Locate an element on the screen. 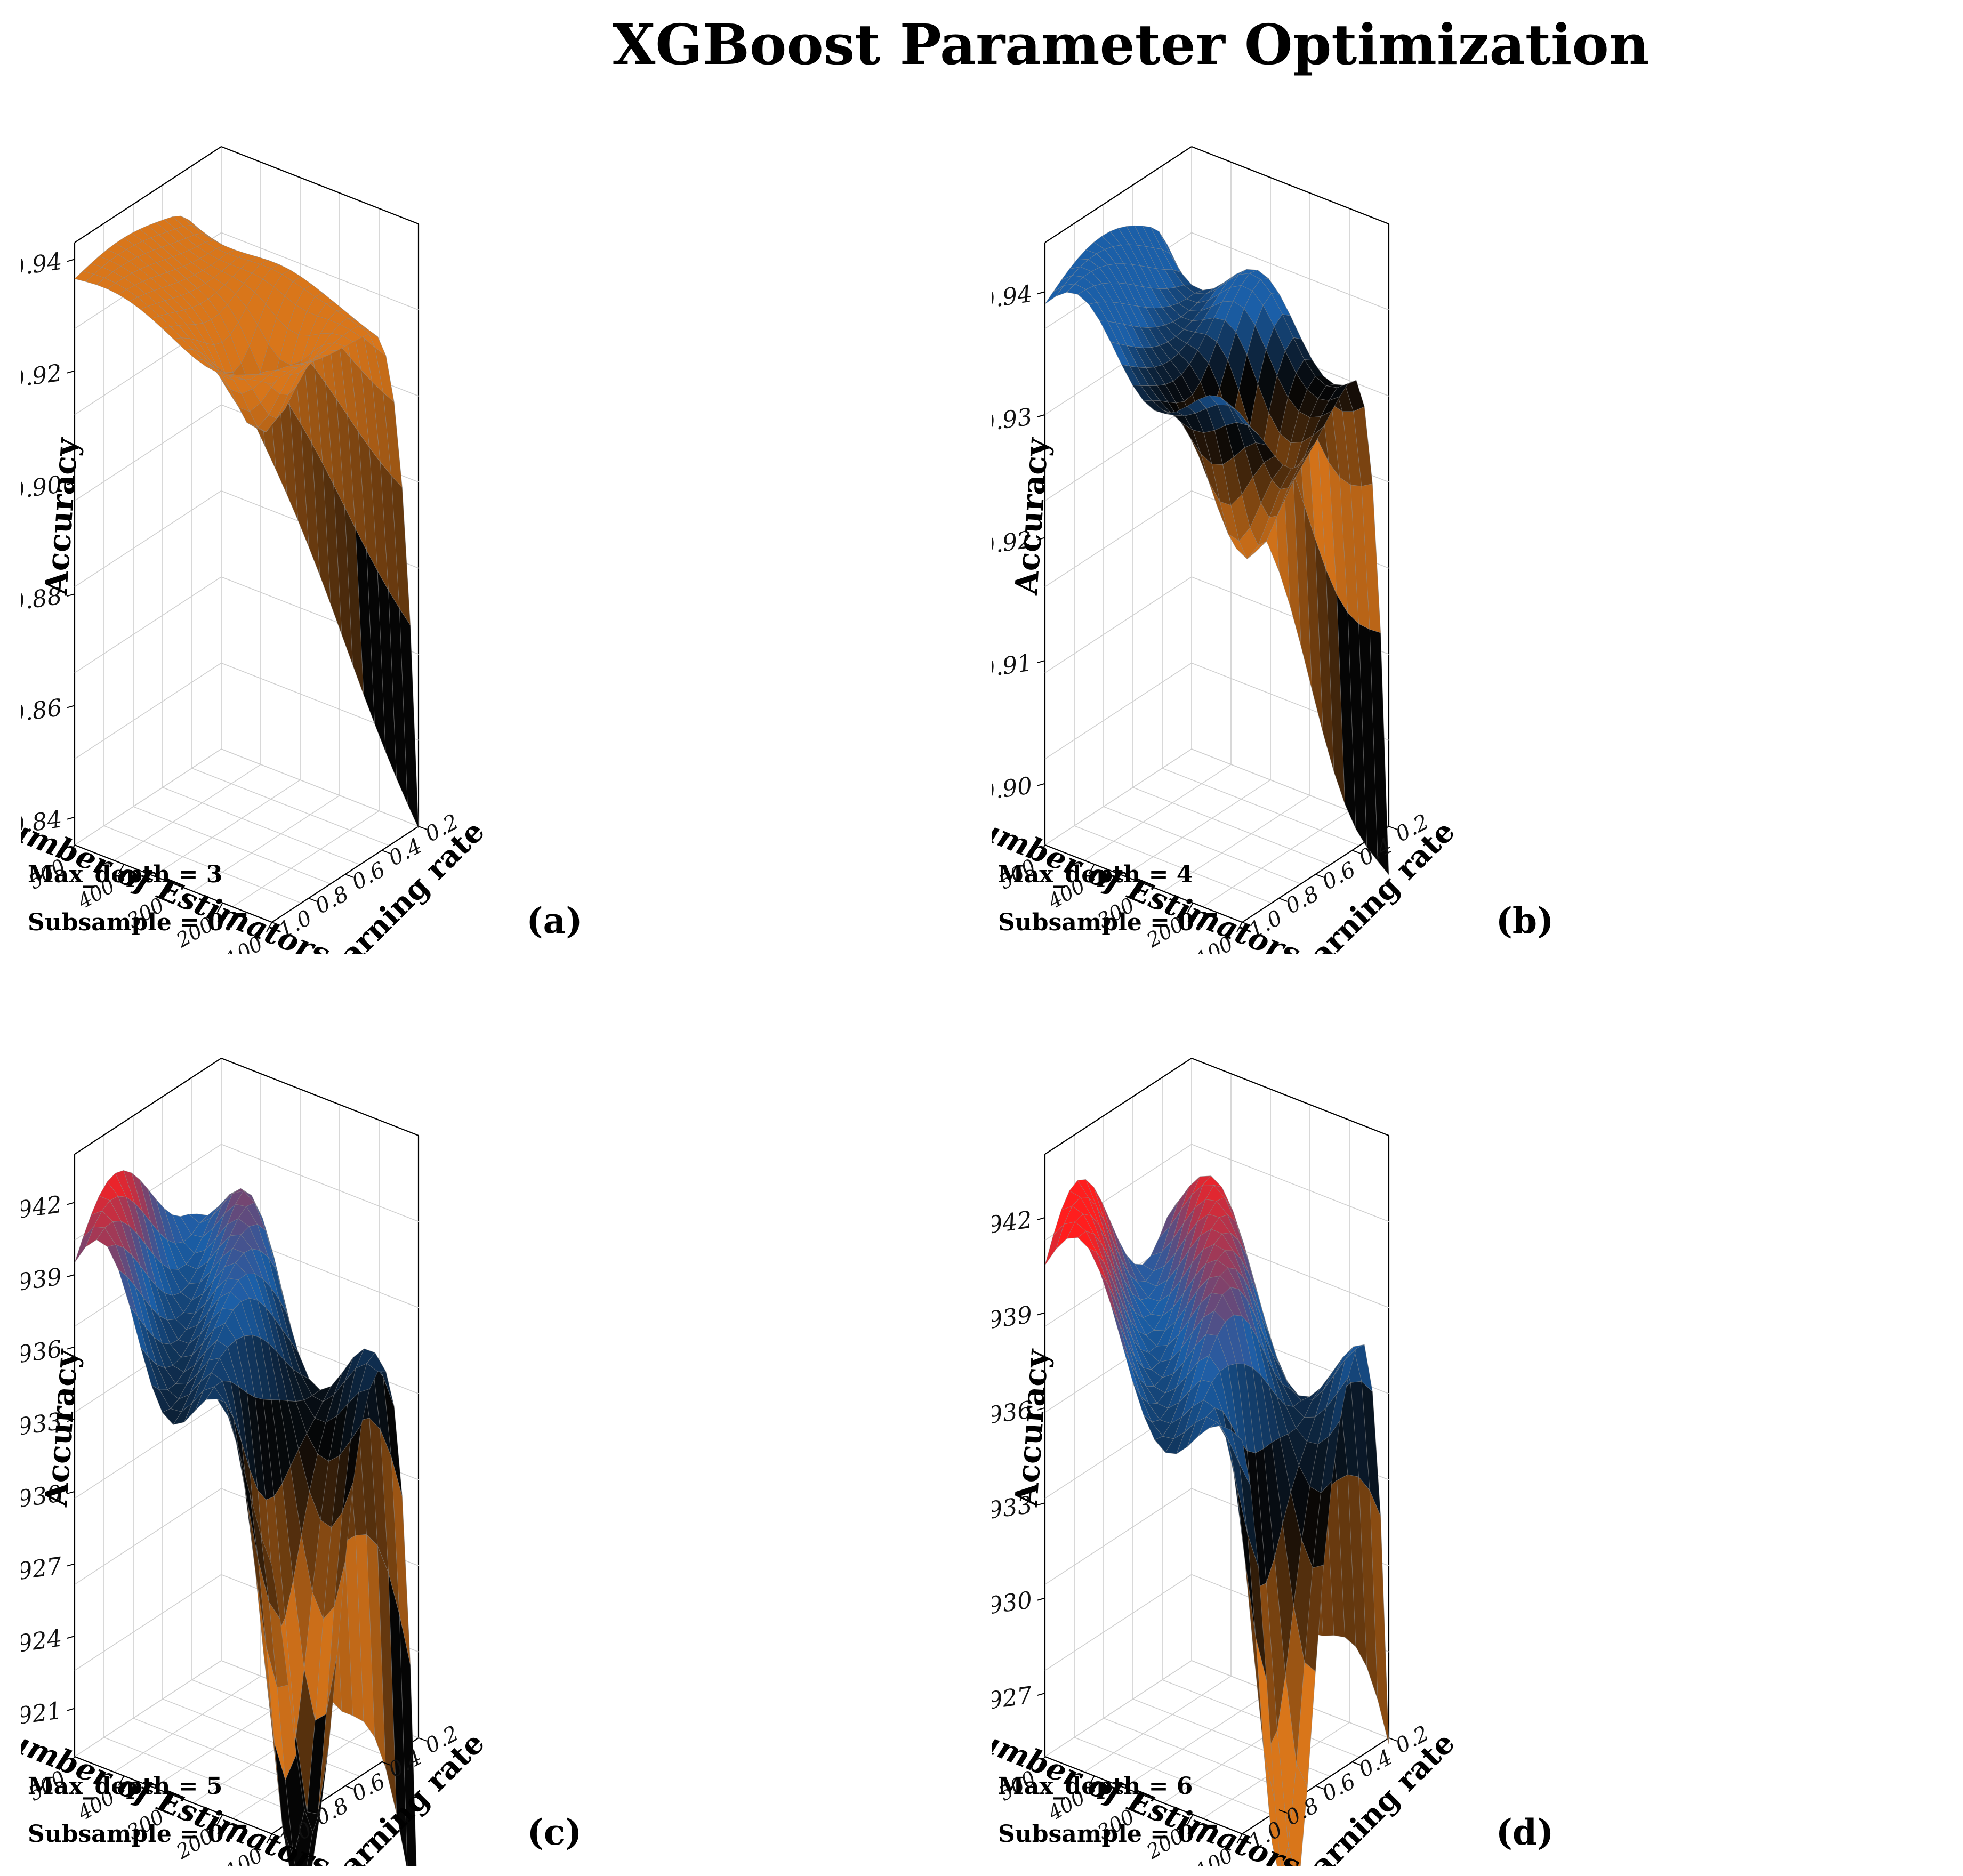  z-tick-label: 0.939 is located at coordinates (1013, 1319).